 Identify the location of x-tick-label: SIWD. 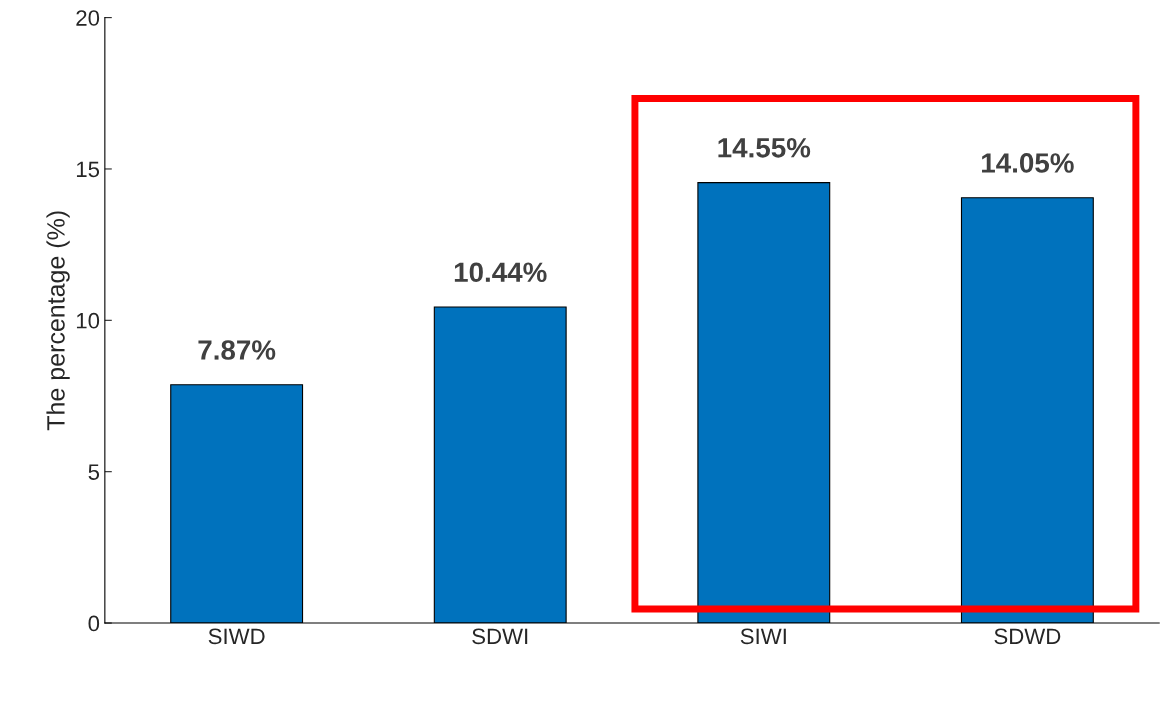
(236, 636).